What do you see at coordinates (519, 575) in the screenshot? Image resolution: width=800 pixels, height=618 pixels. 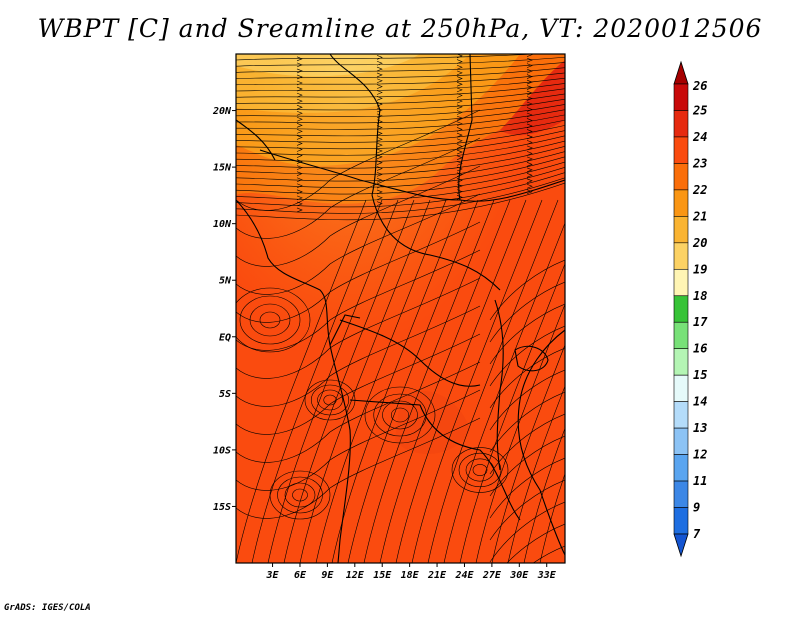 I see `x-tick-label: 30E` at bounding box center [519, 575].